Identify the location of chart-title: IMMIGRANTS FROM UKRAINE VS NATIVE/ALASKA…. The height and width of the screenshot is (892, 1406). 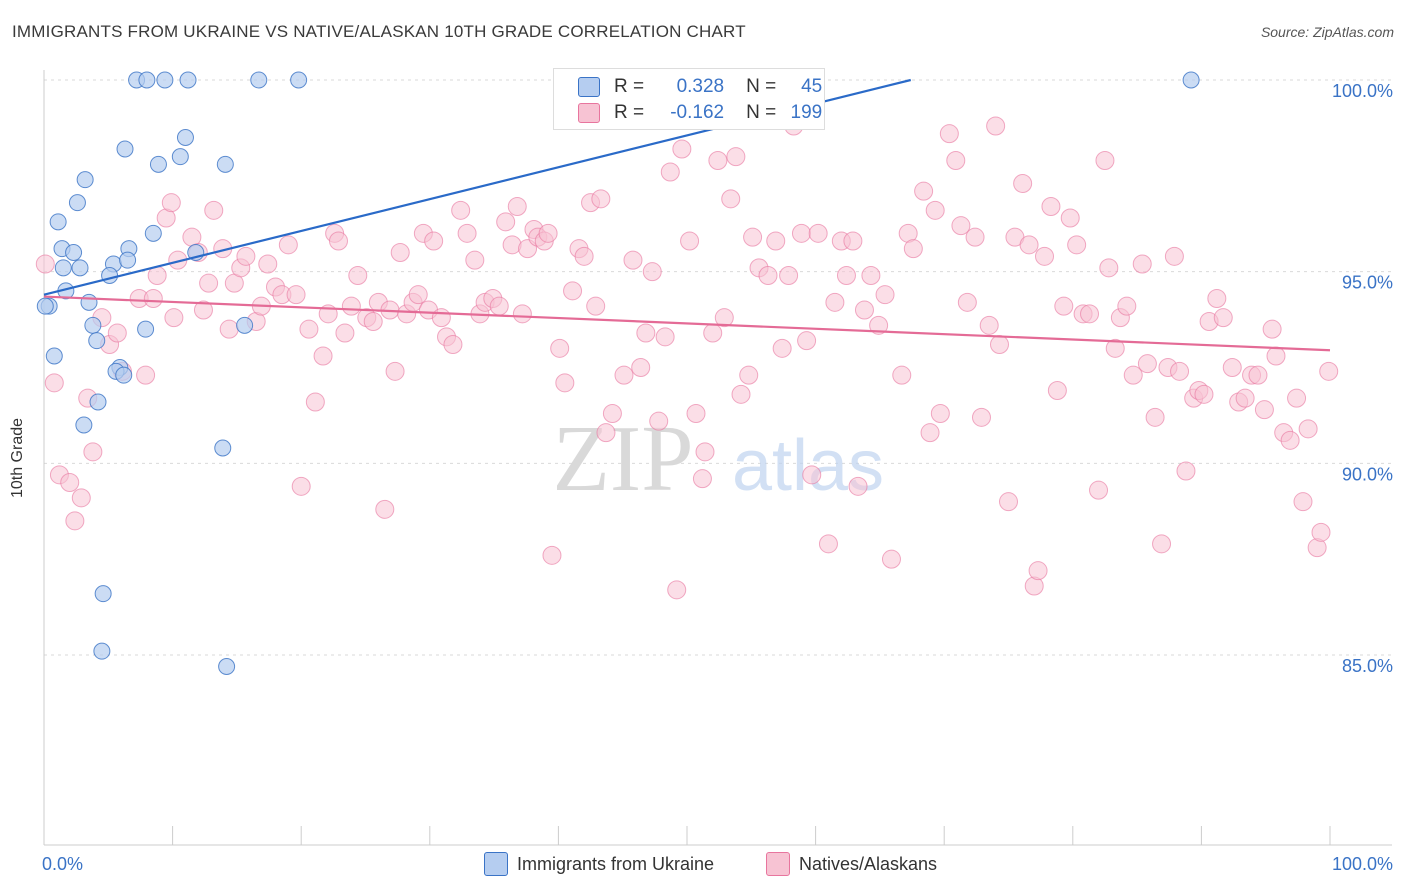
(379, 31).